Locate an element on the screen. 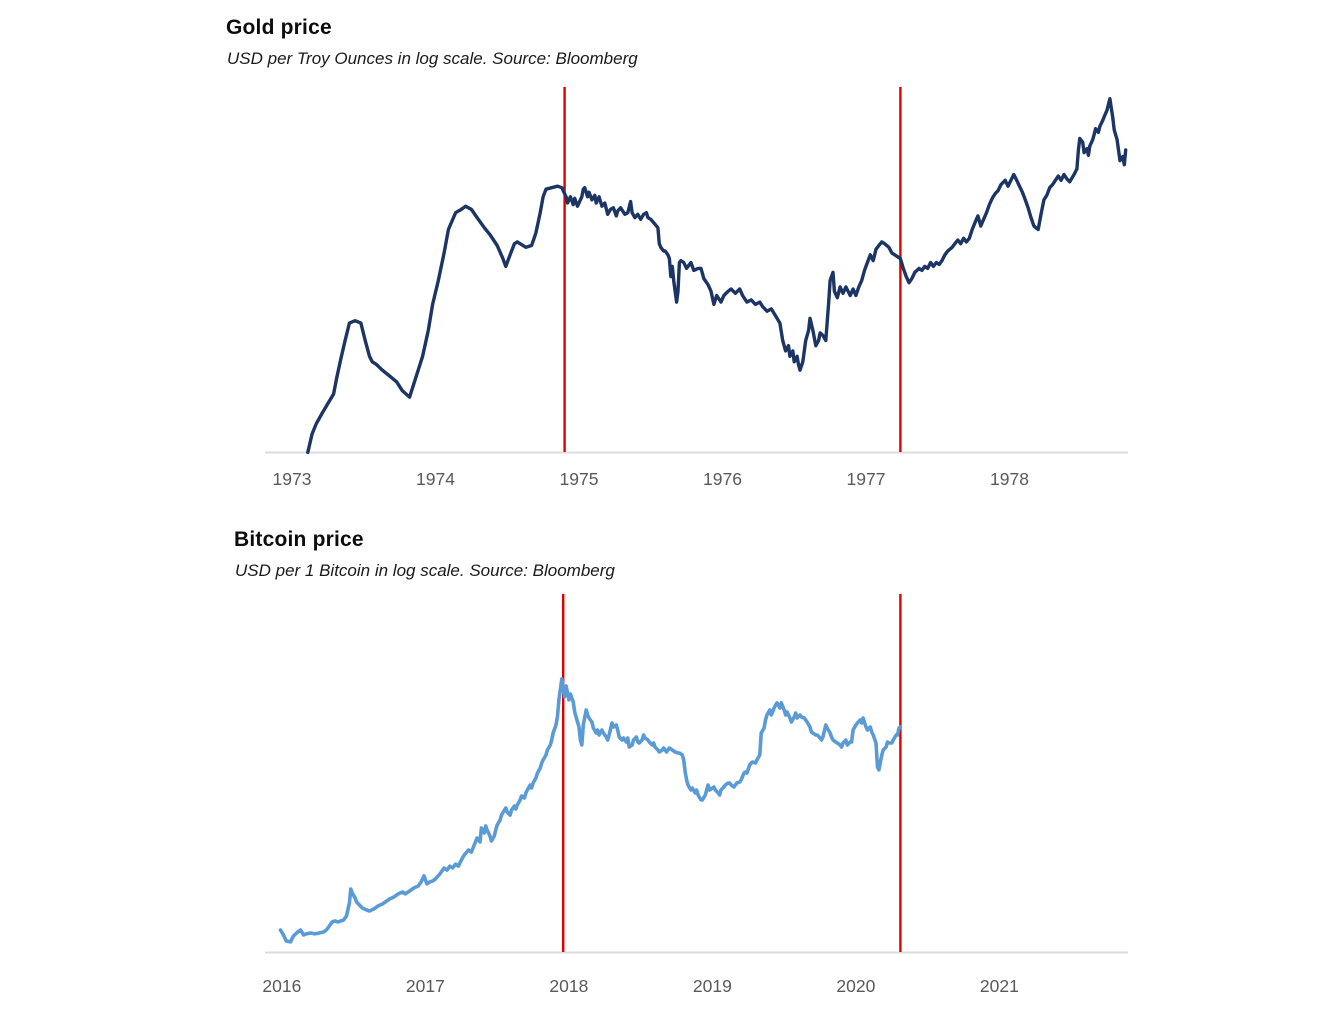 The width and height of the screenshot is (1340, 1036). x-tick-label-2017: 2017 is located at coordinates (425, 986).